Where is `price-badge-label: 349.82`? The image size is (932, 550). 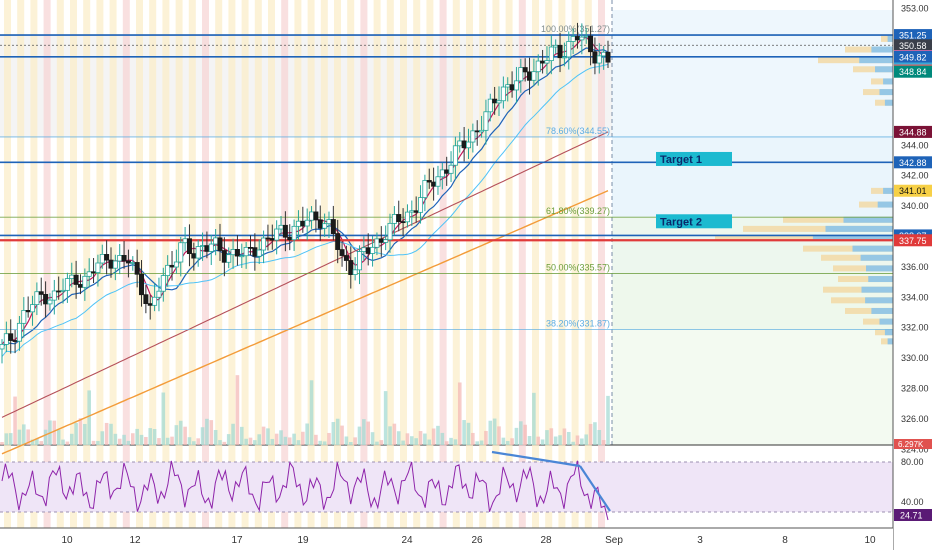
price-badge-label: 349.82 is located at coordinates (913, 57).